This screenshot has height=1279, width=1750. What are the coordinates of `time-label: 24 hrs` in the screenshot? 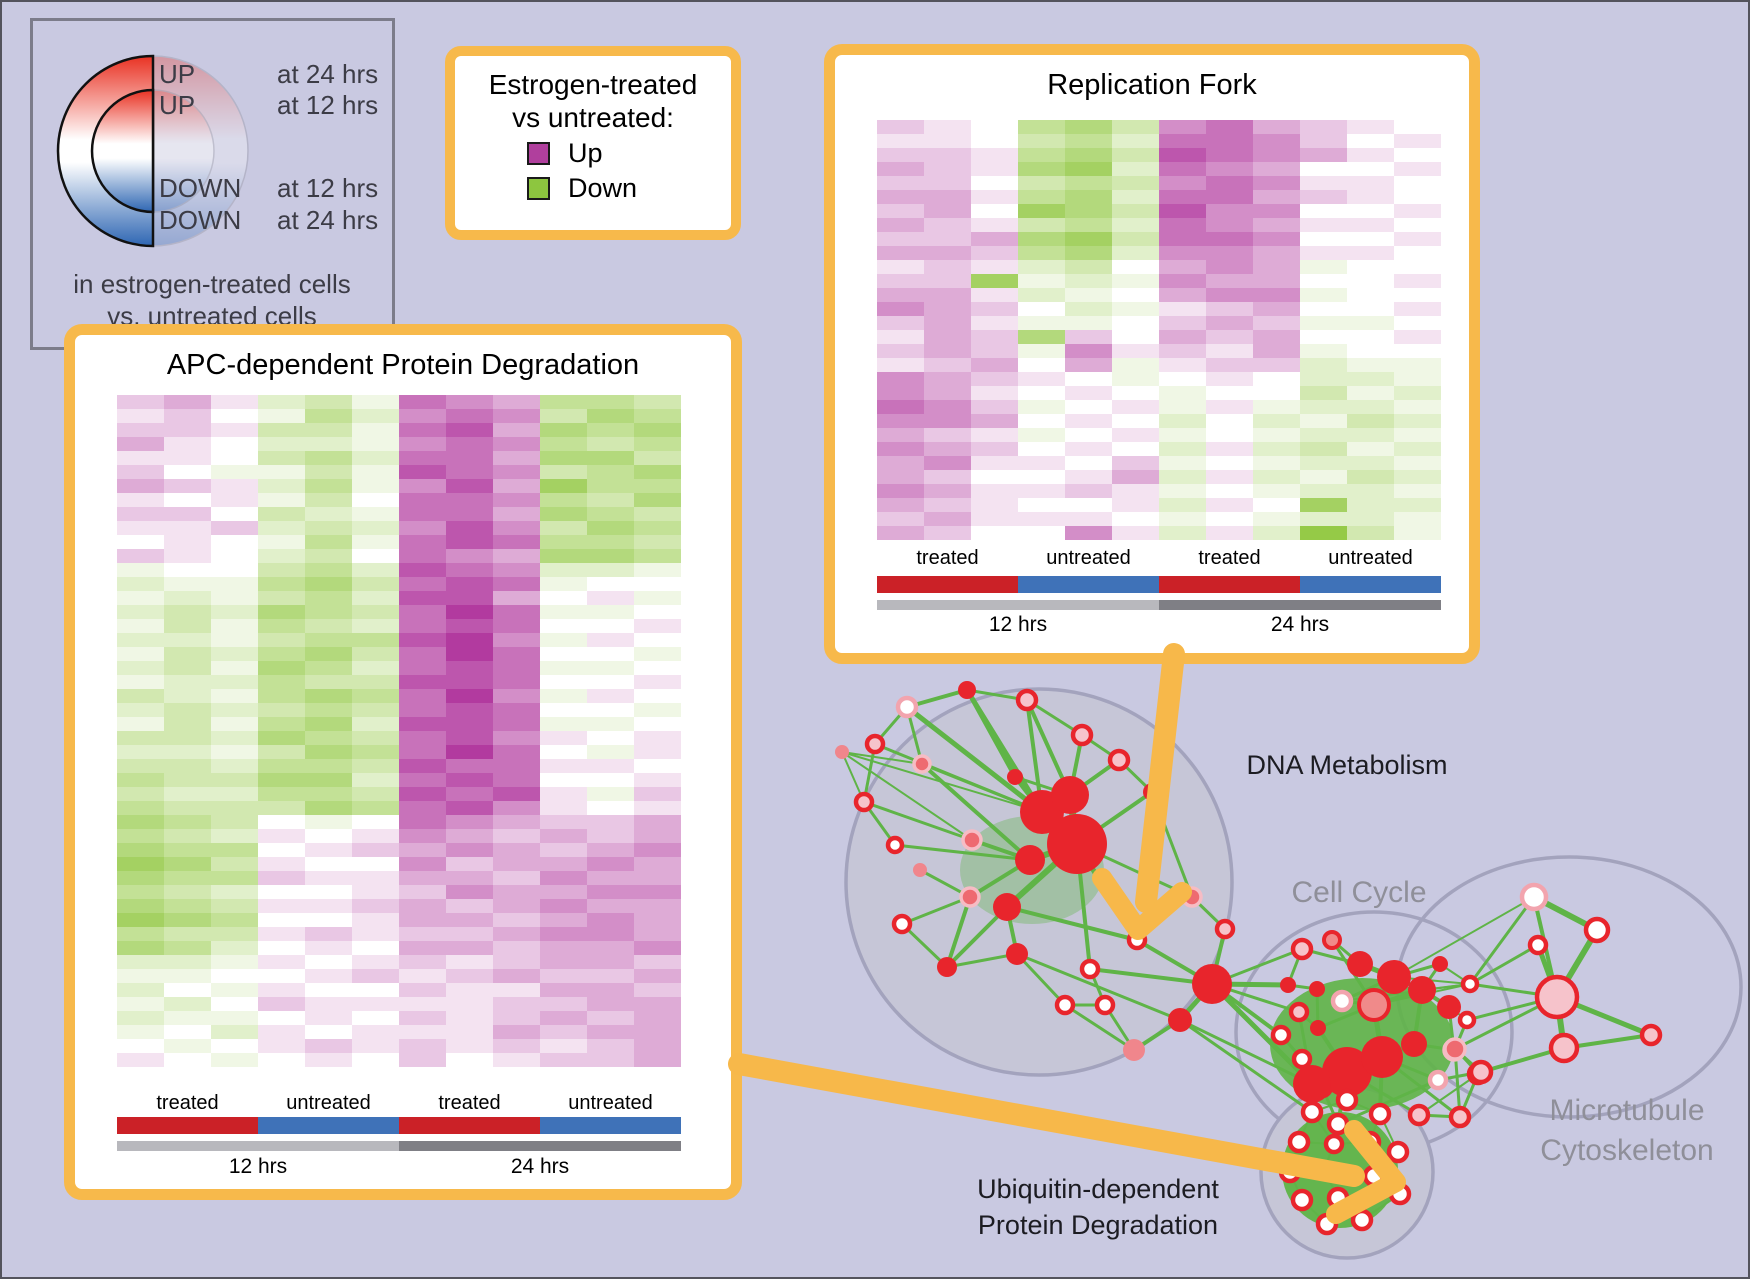 It's located at (540, 1166).